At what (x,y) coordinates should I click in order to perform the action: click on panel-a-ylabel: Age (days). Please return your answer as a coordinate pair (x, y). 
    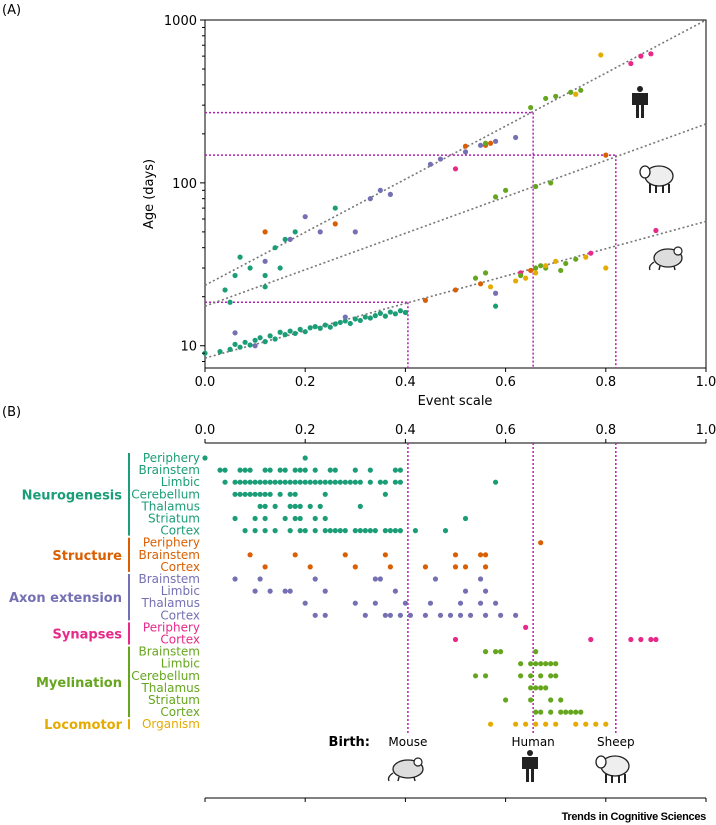
    Looking at the image, I should click on (149, 194).